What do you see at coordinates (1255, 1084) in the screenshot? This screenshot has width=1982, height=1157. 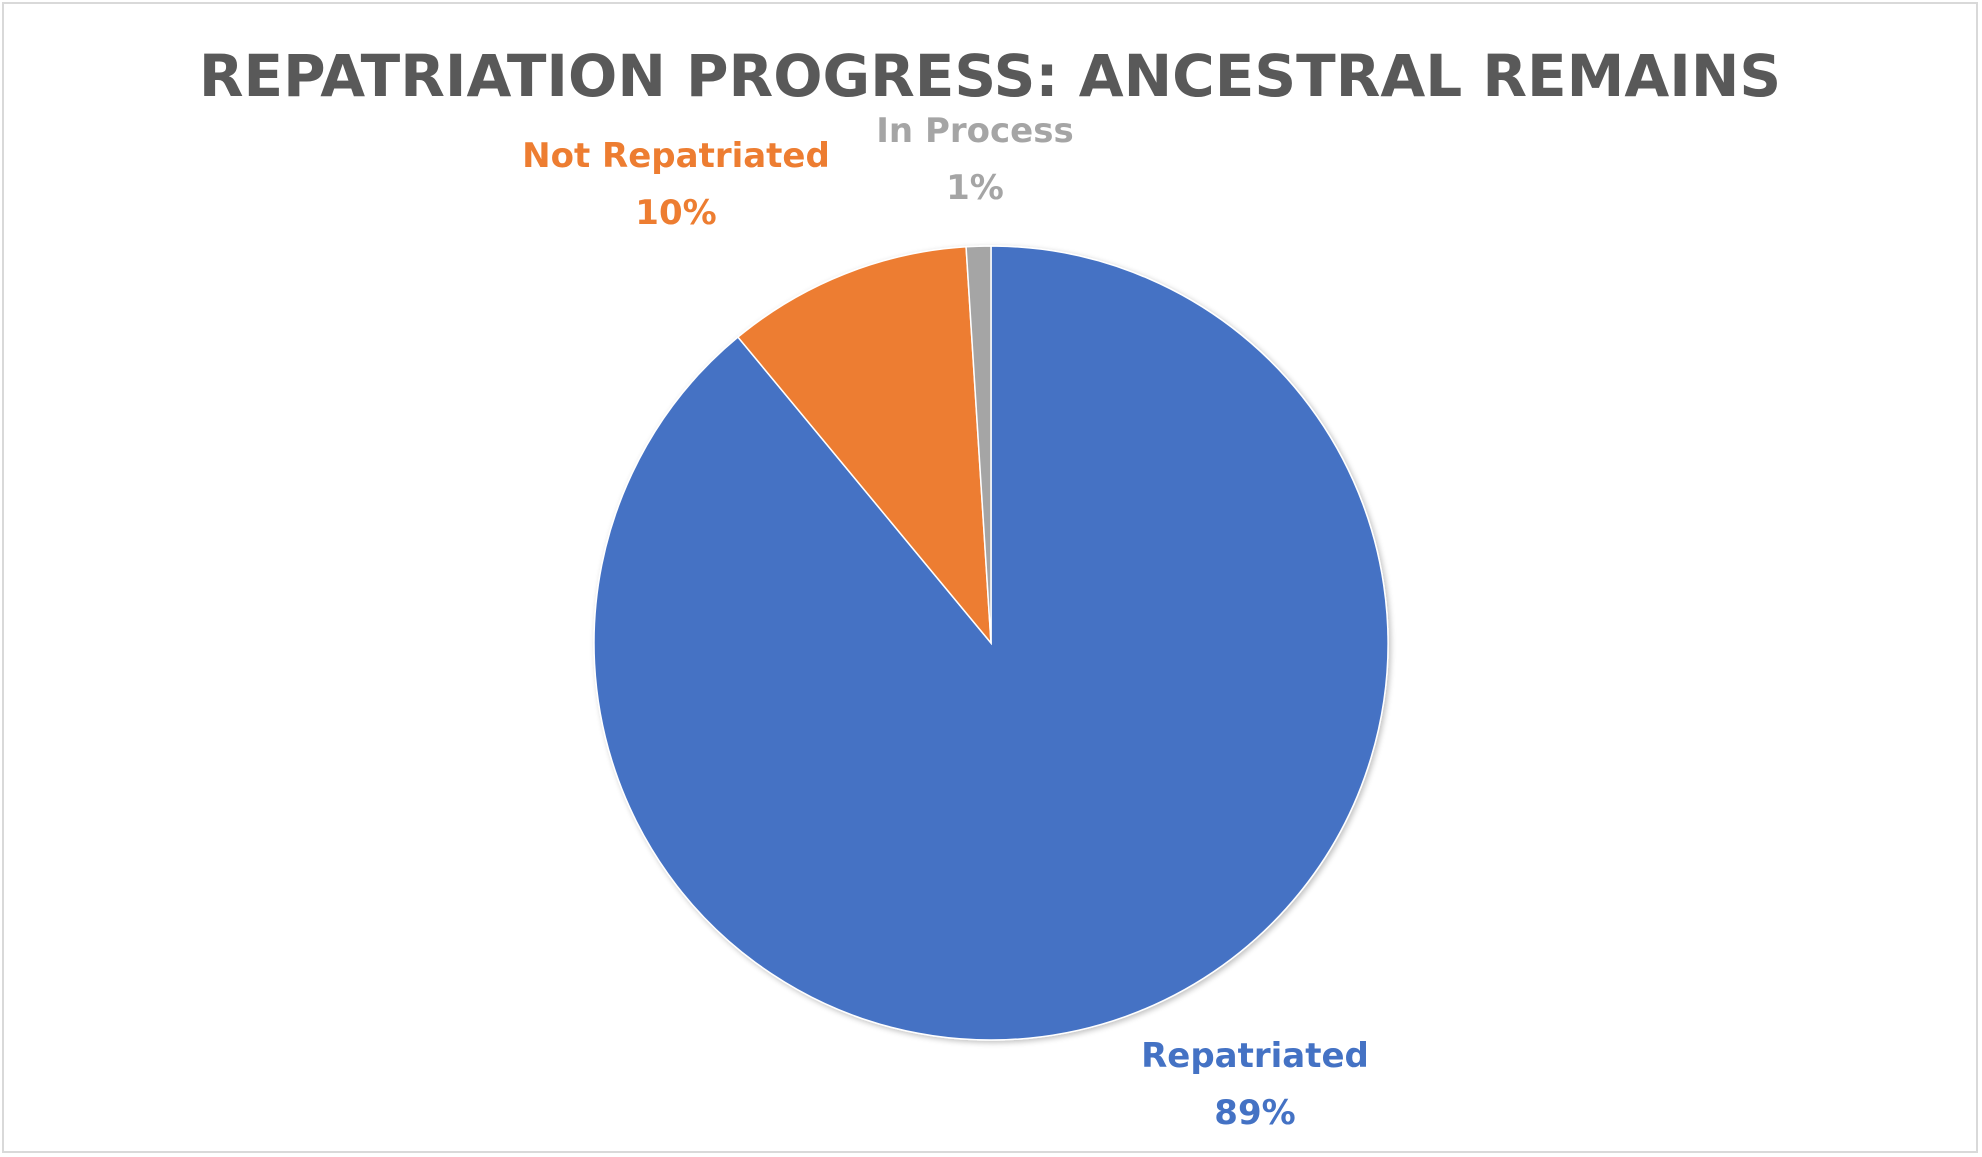 I see `data-label-repatriated: Repatriated 89%` at bounding box center [1255, 1084].